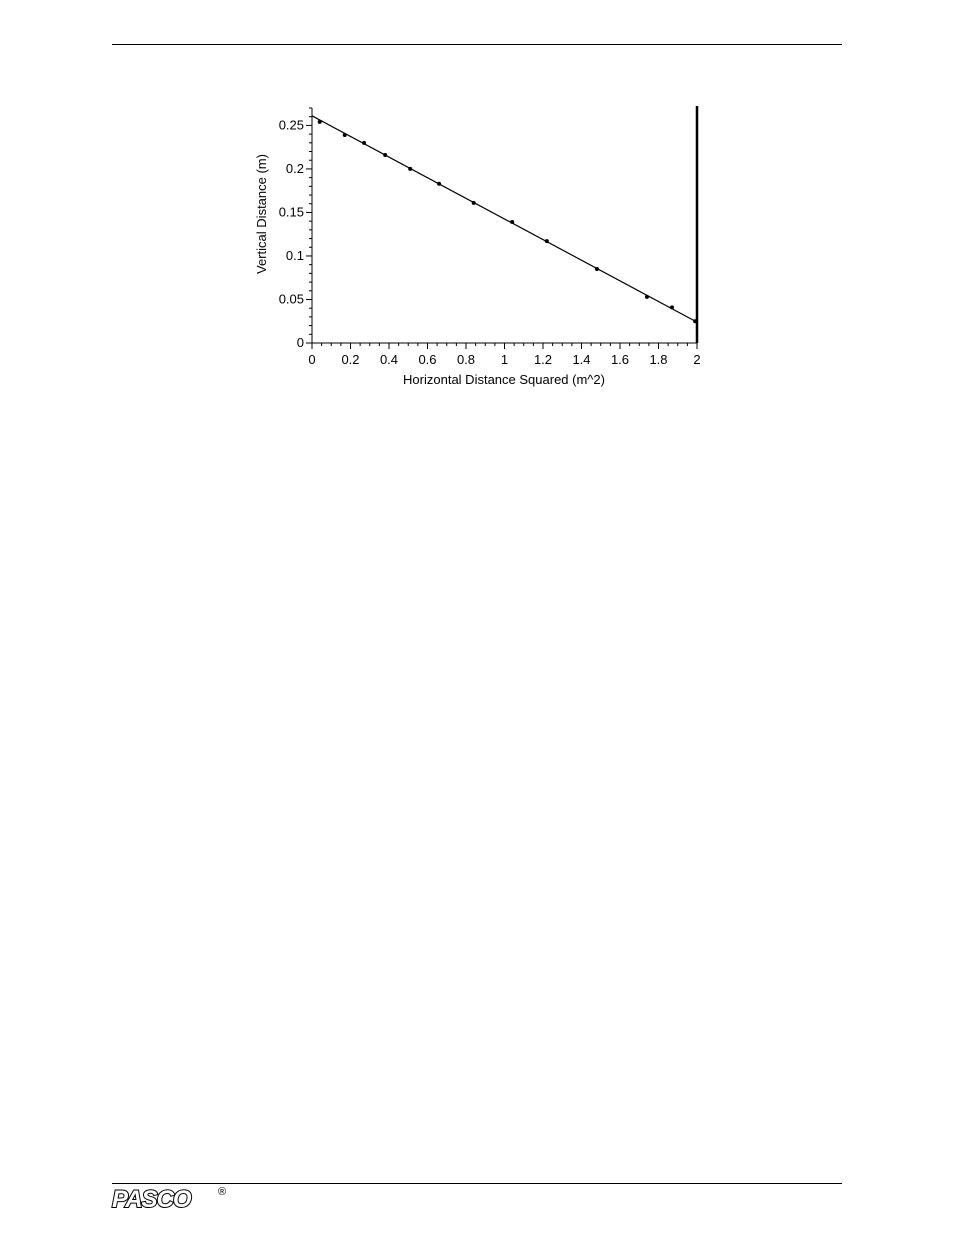 The height and width of the screenshot is (1235, 954). Describe the element at coordinates (477, 44) in the screenshot. I see `header-rule` at that location.